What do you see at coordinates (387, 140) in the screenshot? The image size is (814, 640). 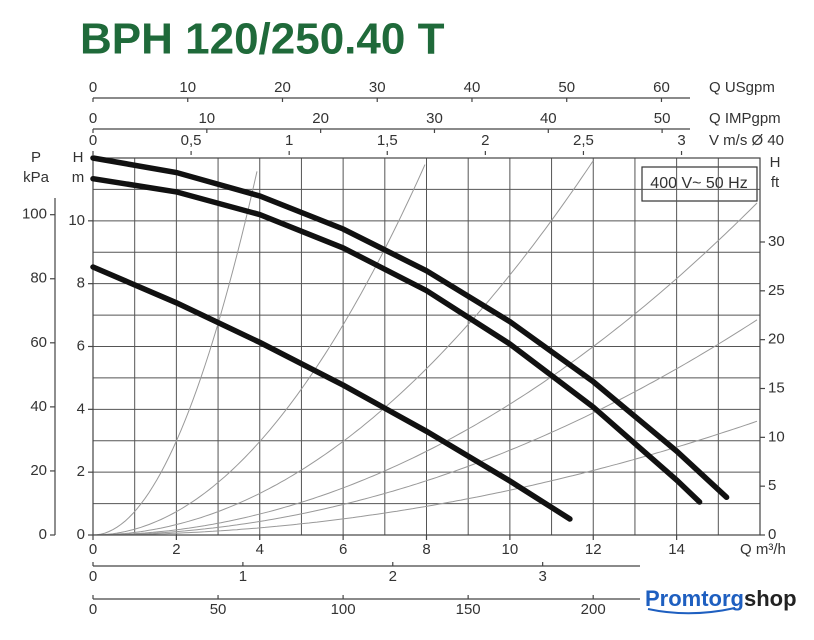 I see `top-tick-label: 1,5` at bounding box center [387, 140].